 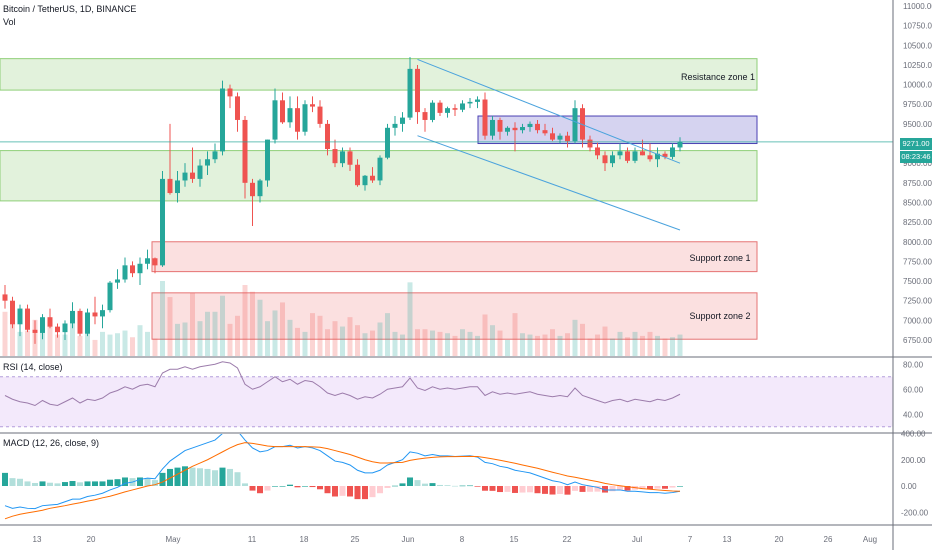 What do you see at coordinates (917, 222) in the screenshot?
I see `price-tick-label: 8250.00` at bounding box center [917, 222].